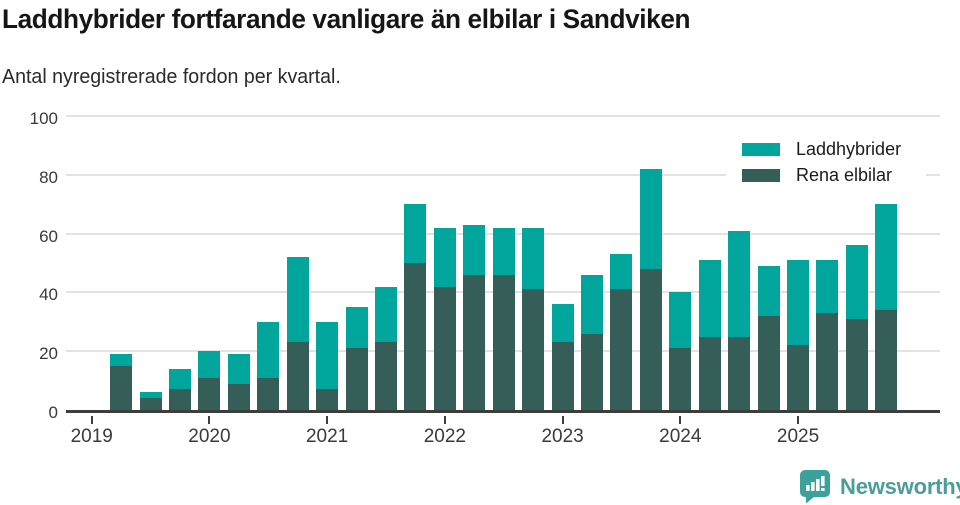 This screenshot has height=505, width=960. I want to click on legend-item-laddhybrider: Laddhybrider, so click(833, 149).